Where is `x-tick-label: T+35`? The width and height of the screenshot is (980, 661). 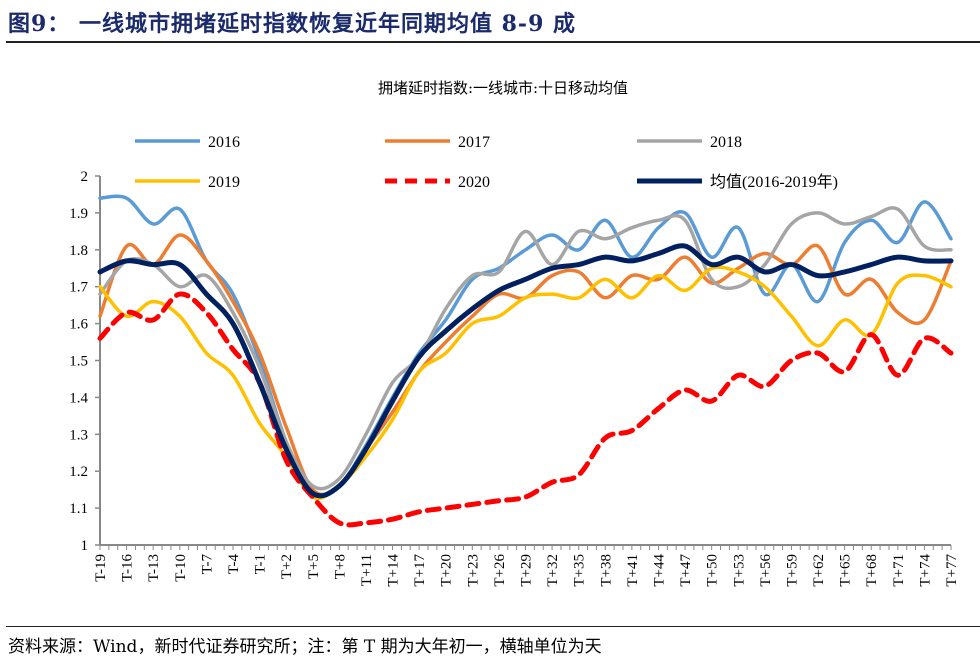
x-tick-label: T+35 is located at coordinates (580, 570).